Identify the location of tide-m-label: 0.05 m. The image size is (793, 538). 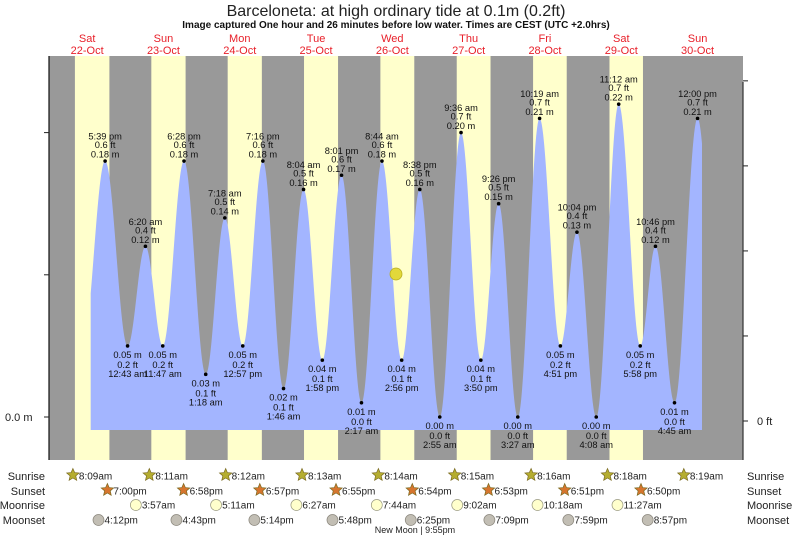
(243, 355).